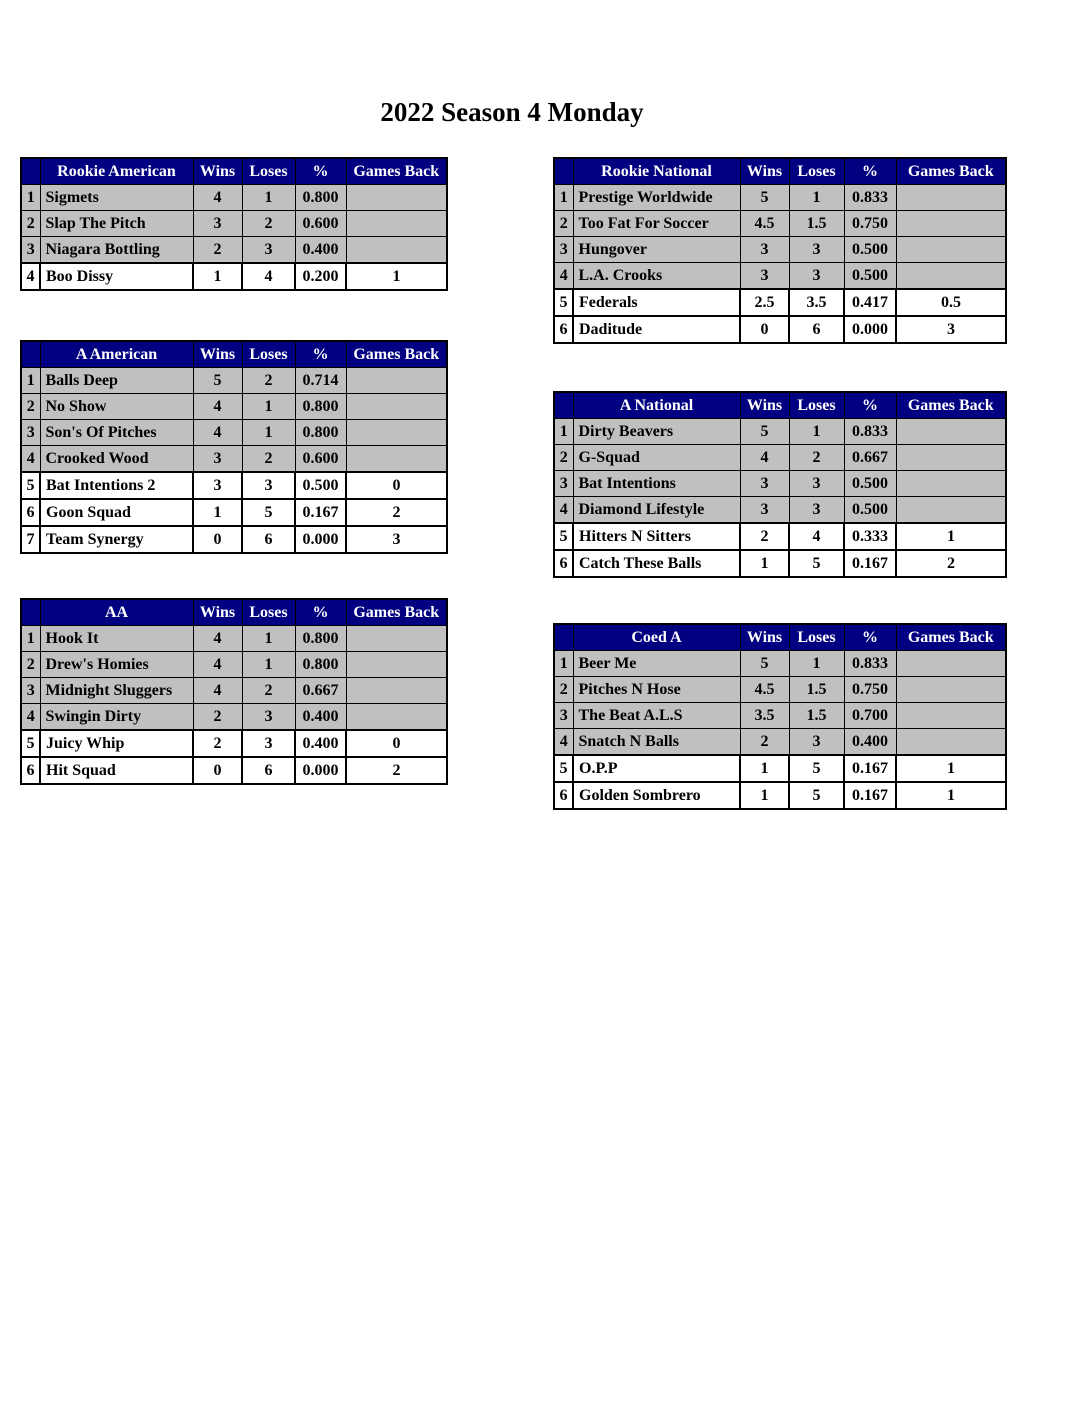 The width and height of the screenshot is (1088, 1408). Describe the element at coordinates (870, 302) in the screenshot. I see `pct-cell: 0.417` at that location.